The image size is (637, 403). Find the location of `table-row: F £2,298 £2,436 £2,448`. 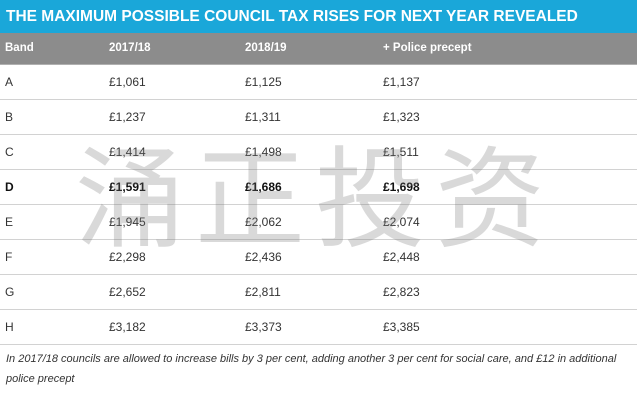

table-row: F £2,298 £2,436 £2,448 is located at coordinates (318, 257).